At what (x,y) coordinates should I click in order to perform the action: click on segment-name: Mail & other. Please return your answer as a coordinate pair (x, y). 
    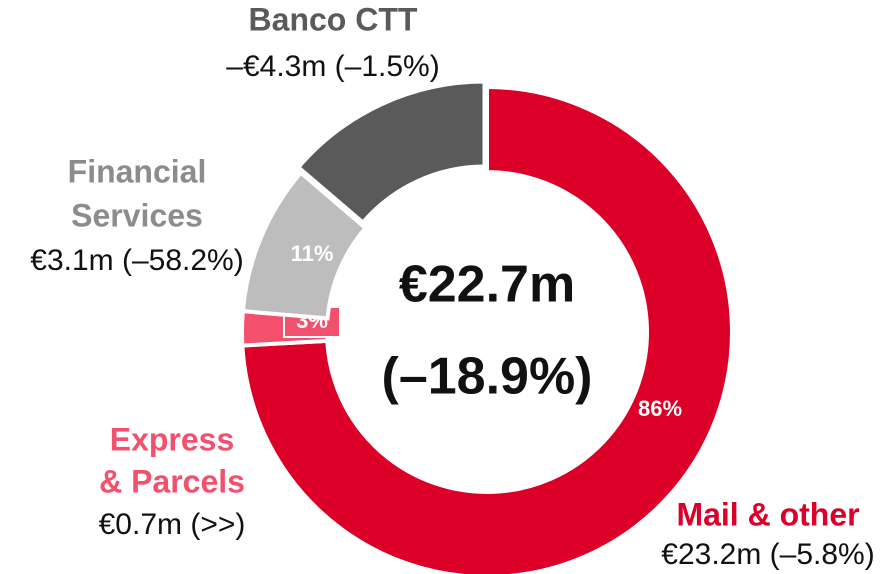
    Looking at the image, I should click on (767, 514).